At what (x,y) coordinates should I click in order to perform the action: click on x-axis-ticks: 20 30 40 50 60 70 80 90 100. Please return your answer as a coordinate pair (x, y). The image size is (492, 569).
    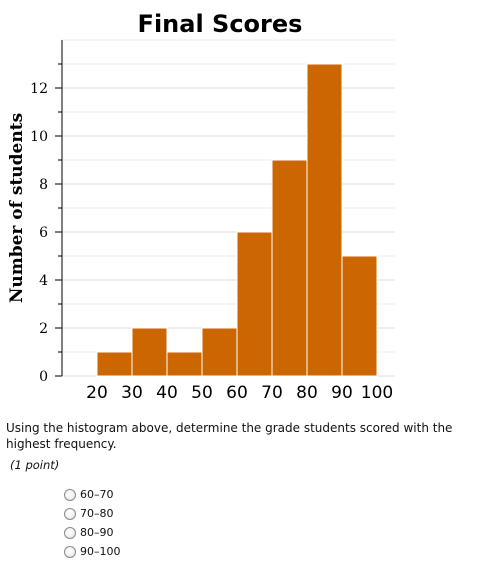
    Looking at the image, I should click on (239, 393).